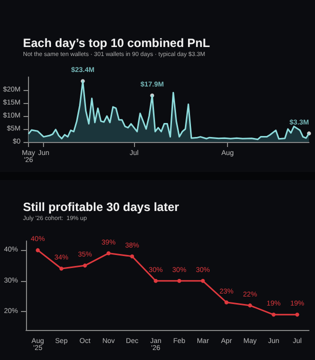 The height and width of the screenshot is (360, 315). Describe the element at coordinates (101, 207) in the screenshot. I see `chart-title: Still profitable 30 days later` at that location.